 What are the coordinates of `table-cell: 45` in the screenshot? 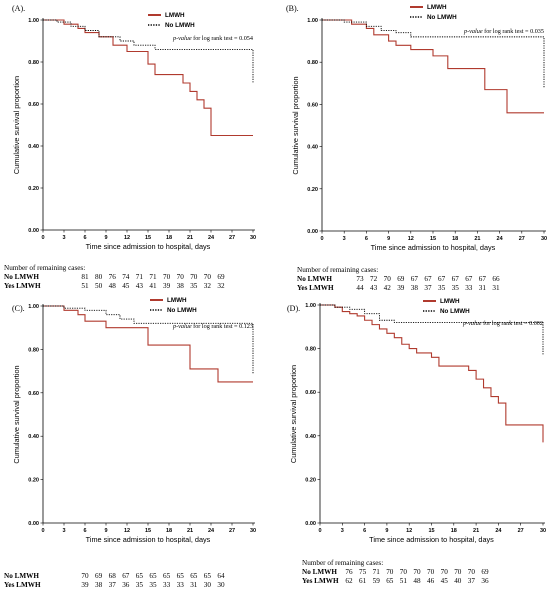 It's located at (444, 581).